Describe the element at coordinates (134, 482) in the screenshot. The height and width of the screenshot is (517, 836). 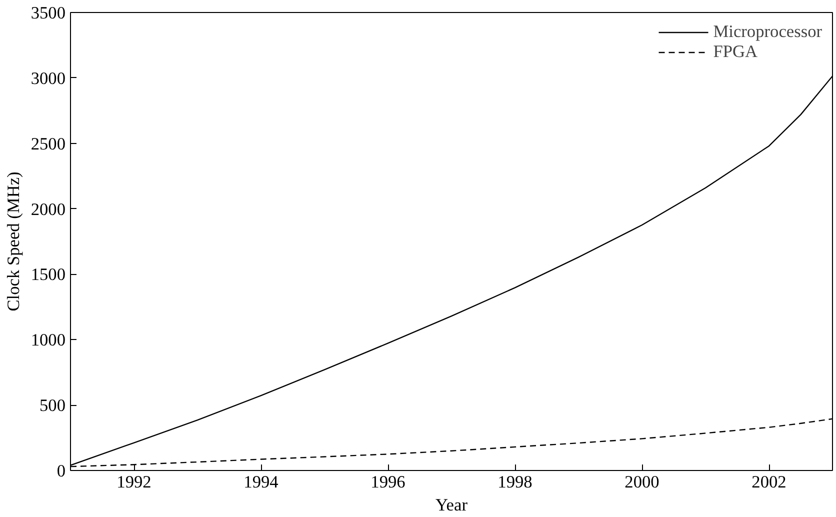
I see `x-tick-label: 1992` at that location.